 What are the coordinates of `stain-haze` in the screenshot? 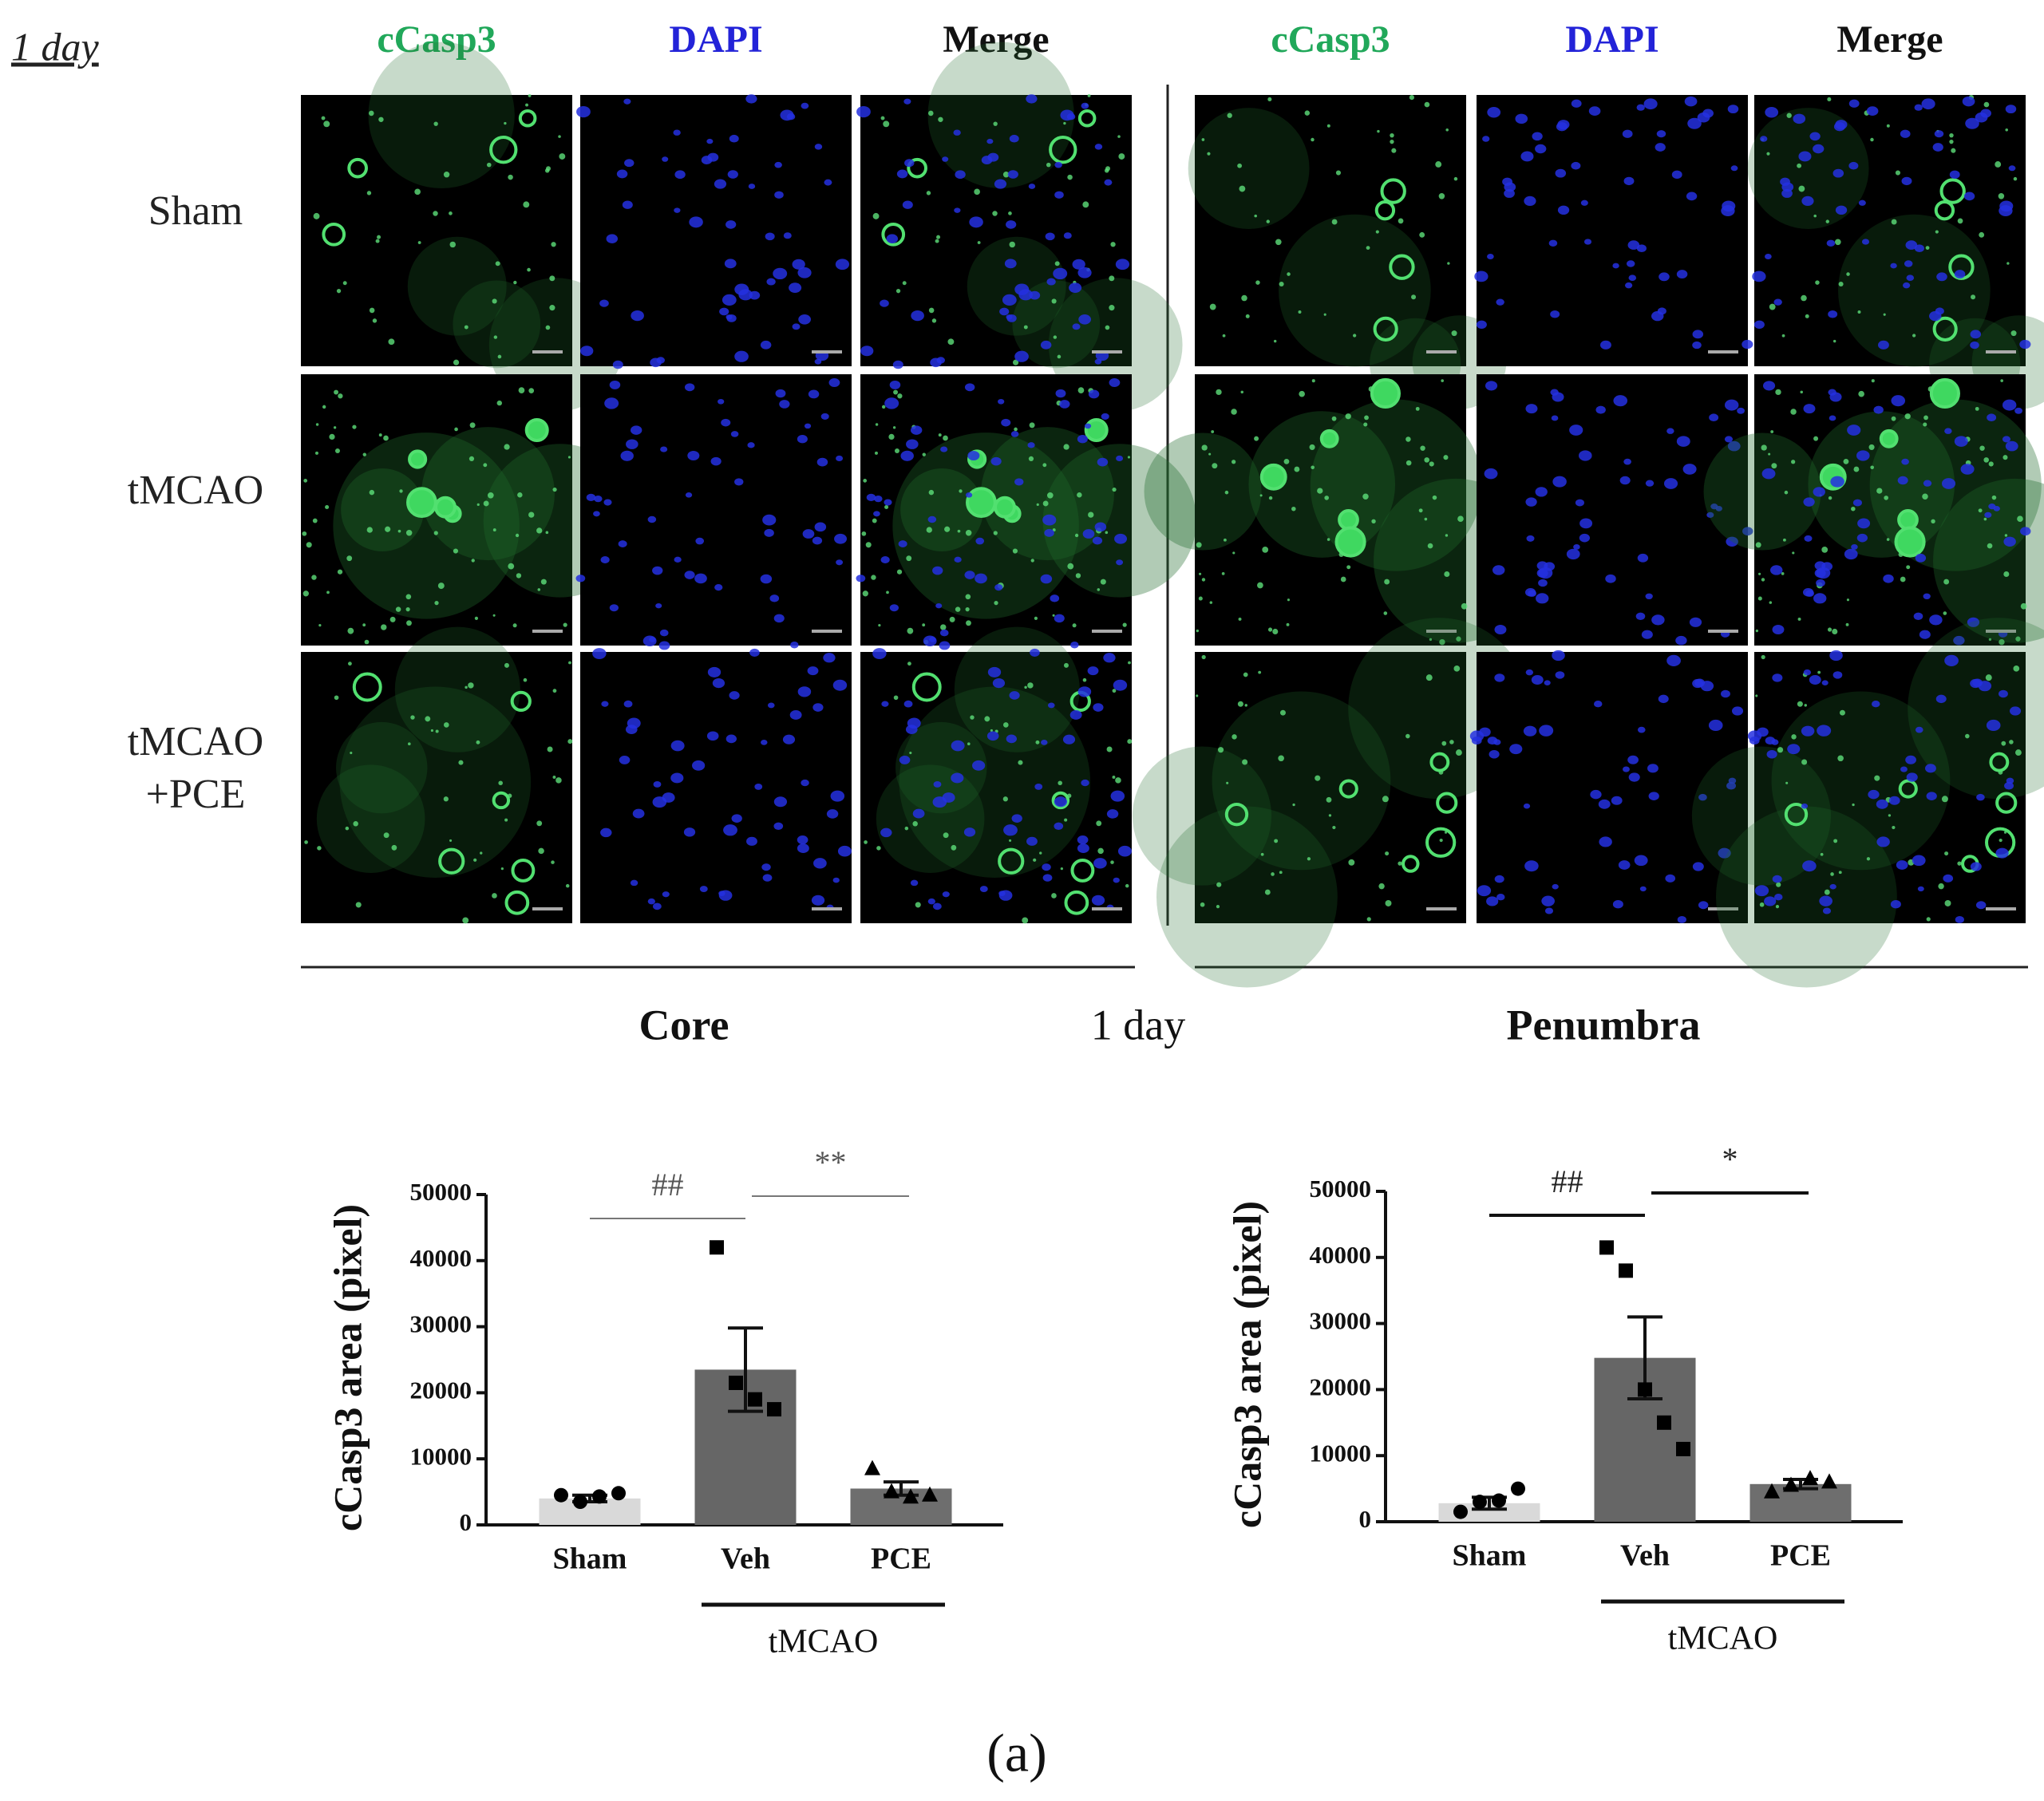 It's located at (1000, 114).